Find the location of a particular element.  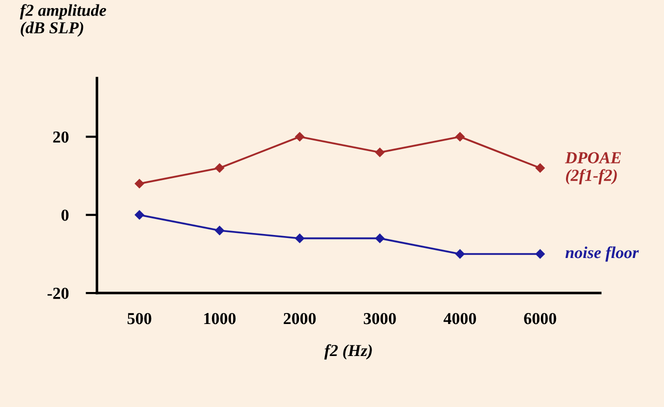

x-tick-label: 6000 is located at coordinates (540, 318).